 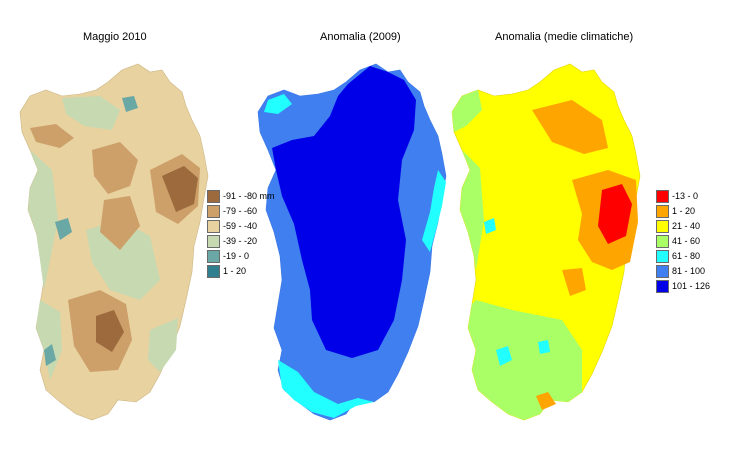 I want to click on legend-label: 41 - 60, so click(x=686, y=241).